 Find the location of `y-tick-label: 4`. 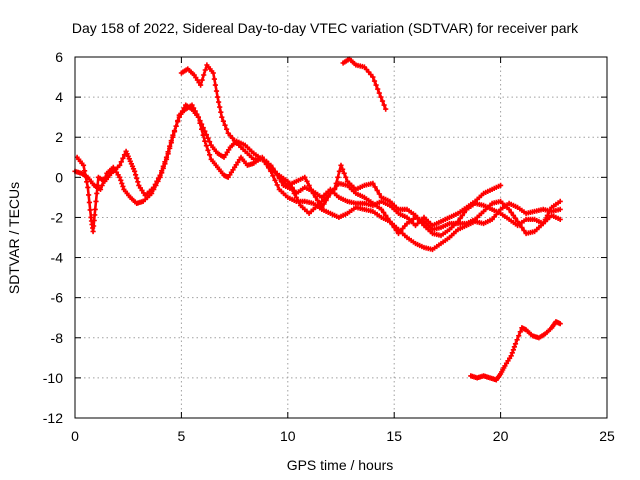

y-tick-label: 4 is located at coordinates (59, 97).